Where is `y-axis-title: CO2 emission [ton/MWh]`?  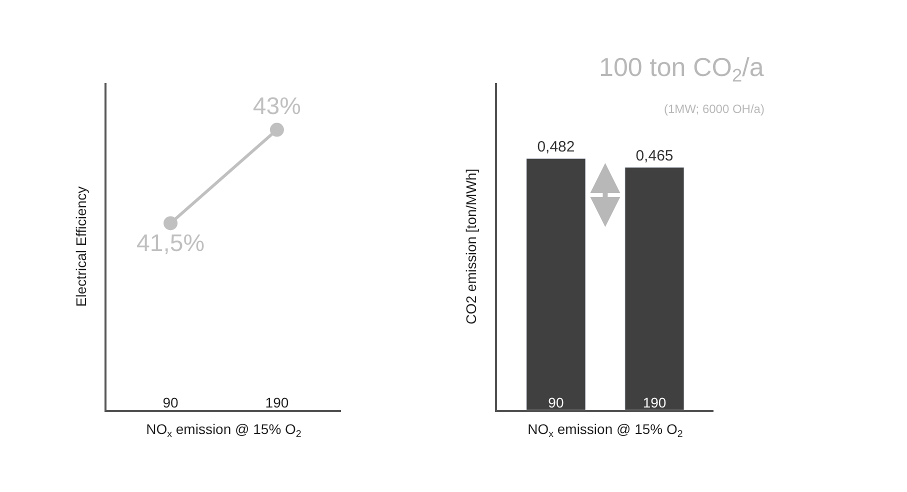 y-axis-title: CO2 emission [ton/MWh] is located at coordinates (471, 246).